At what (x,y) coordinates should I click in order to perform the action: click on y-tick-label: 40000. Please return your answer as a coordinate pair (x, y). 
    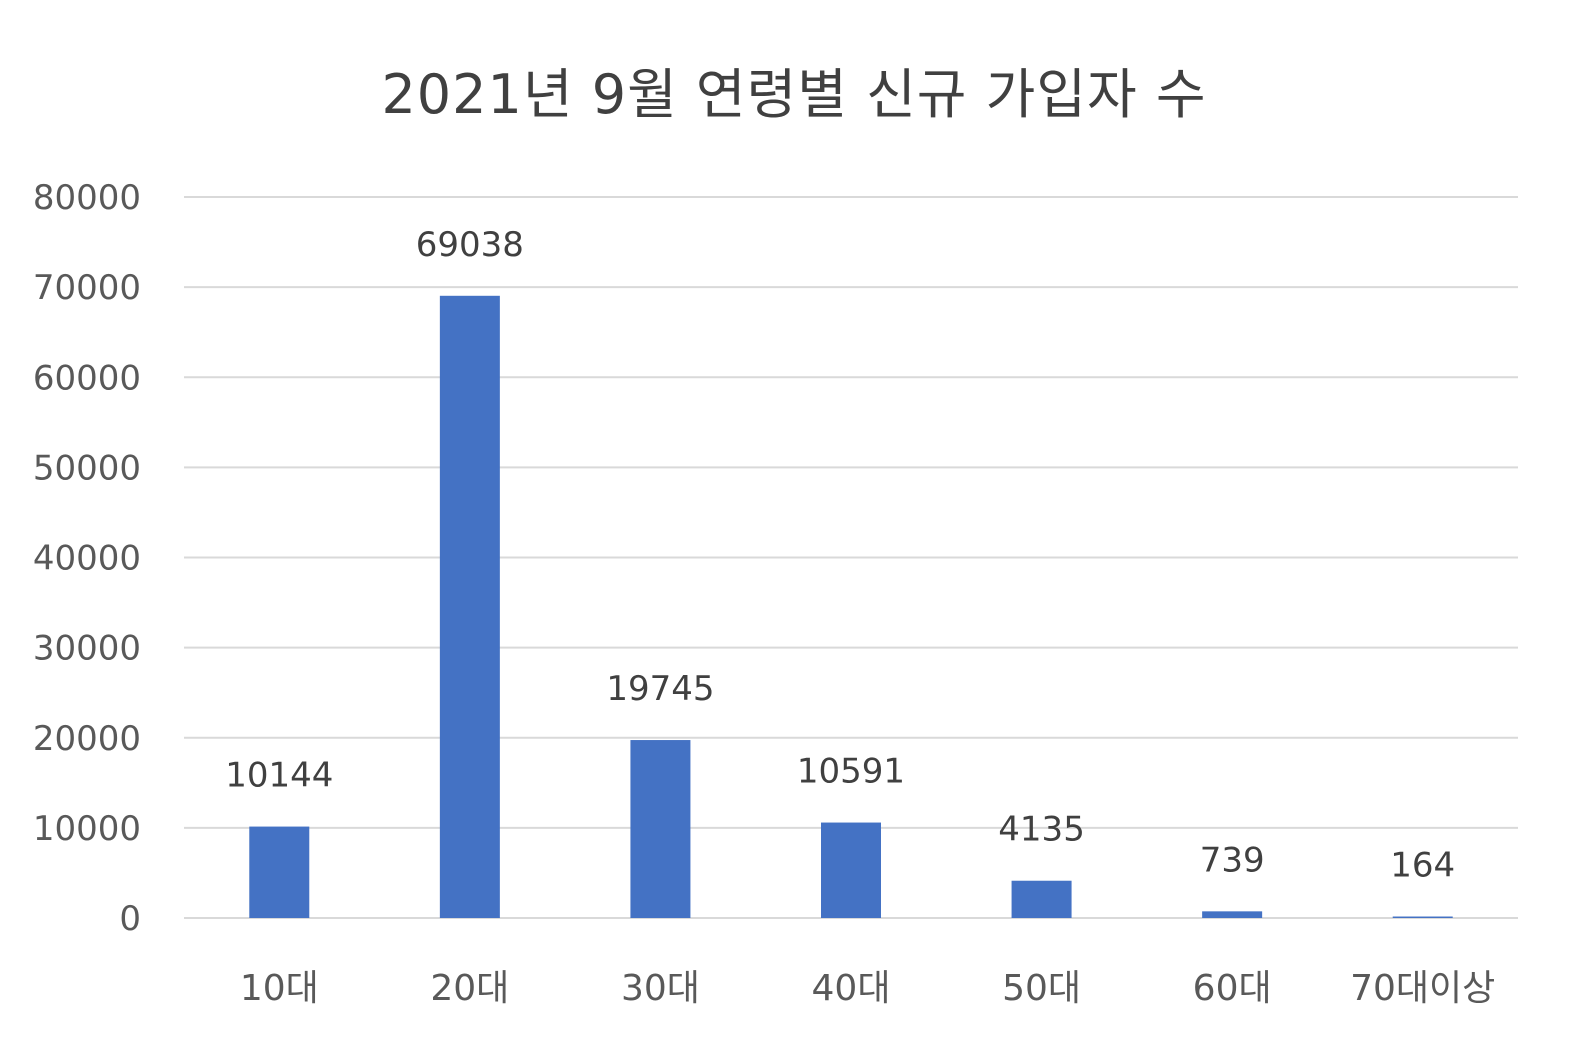
    Looking at the image, I should click on (87, 559).